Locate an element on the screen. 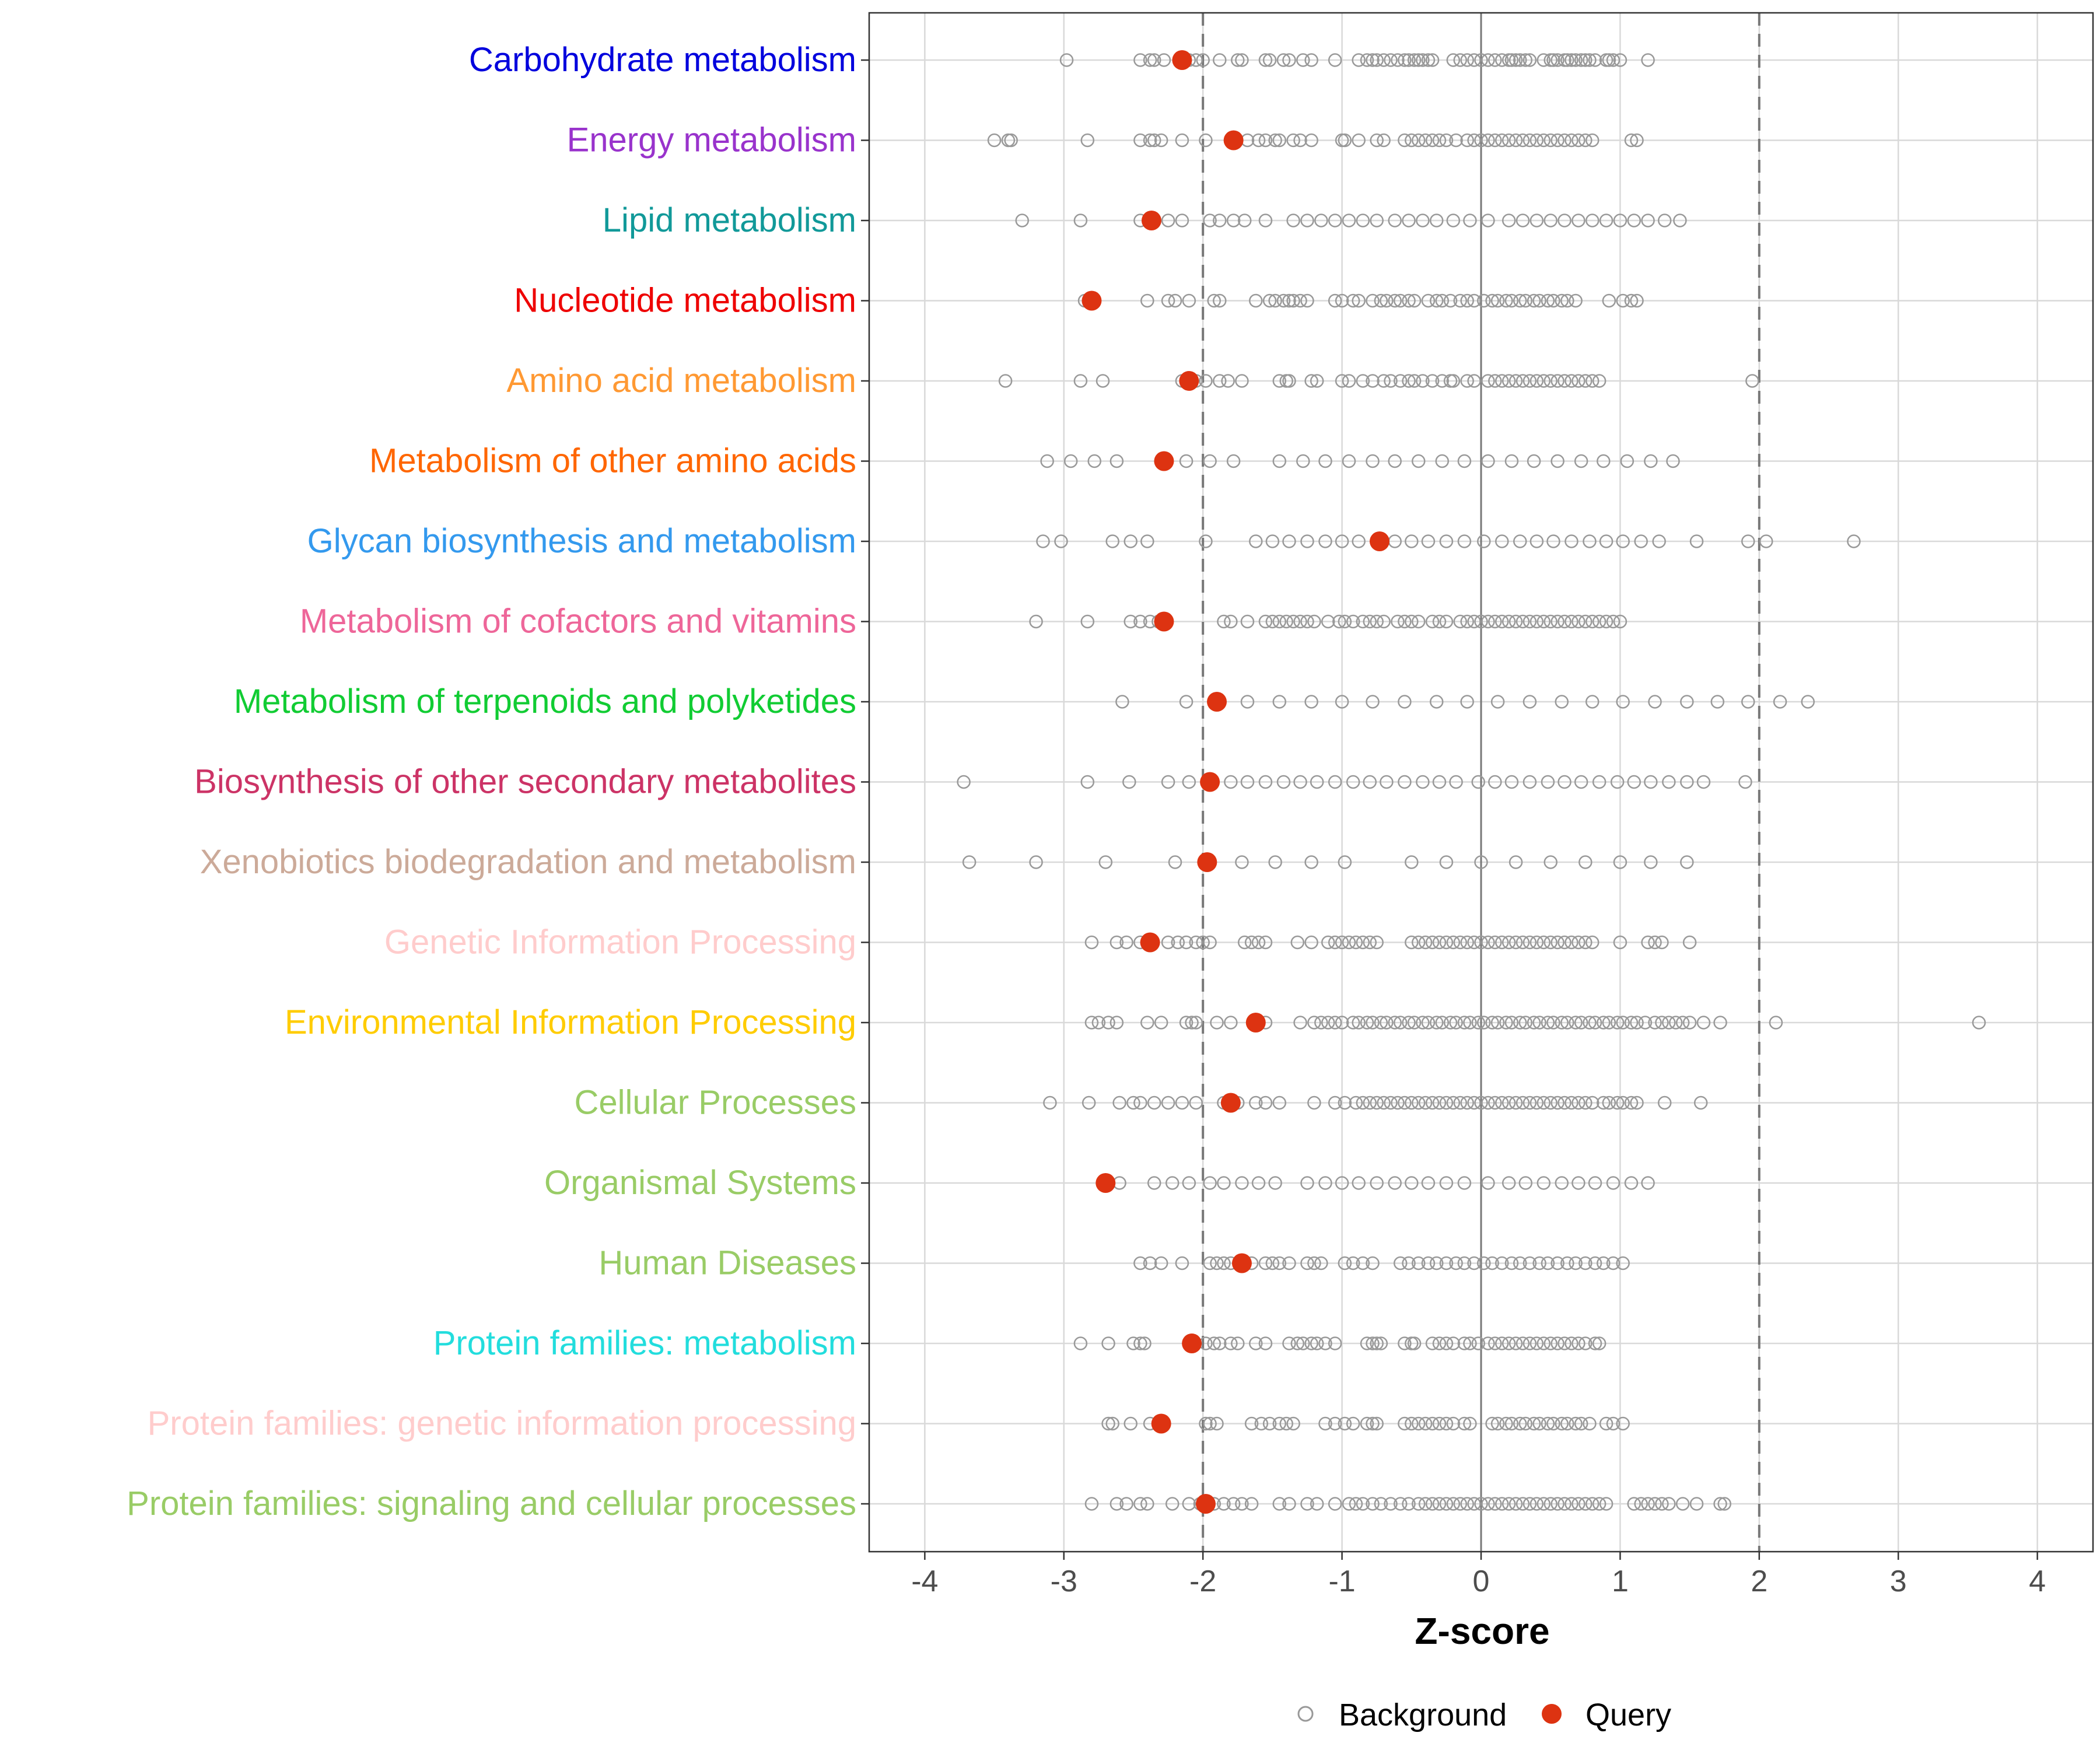 The height and width of the screenshot is (1750, 2100). legend-background-label: Background is located at coordinates (1423, 1715).